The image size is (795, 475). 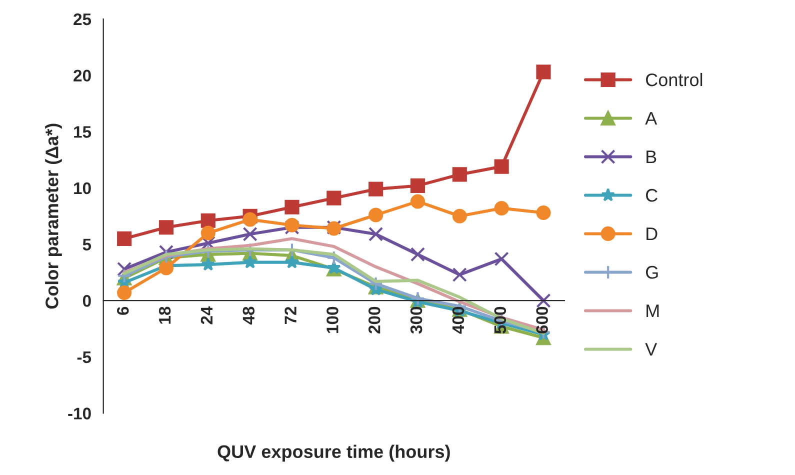 What do you see at coordinates (651, 349) in the screenshot?
I see `legend-label: V` at bounding box center [651, 349].